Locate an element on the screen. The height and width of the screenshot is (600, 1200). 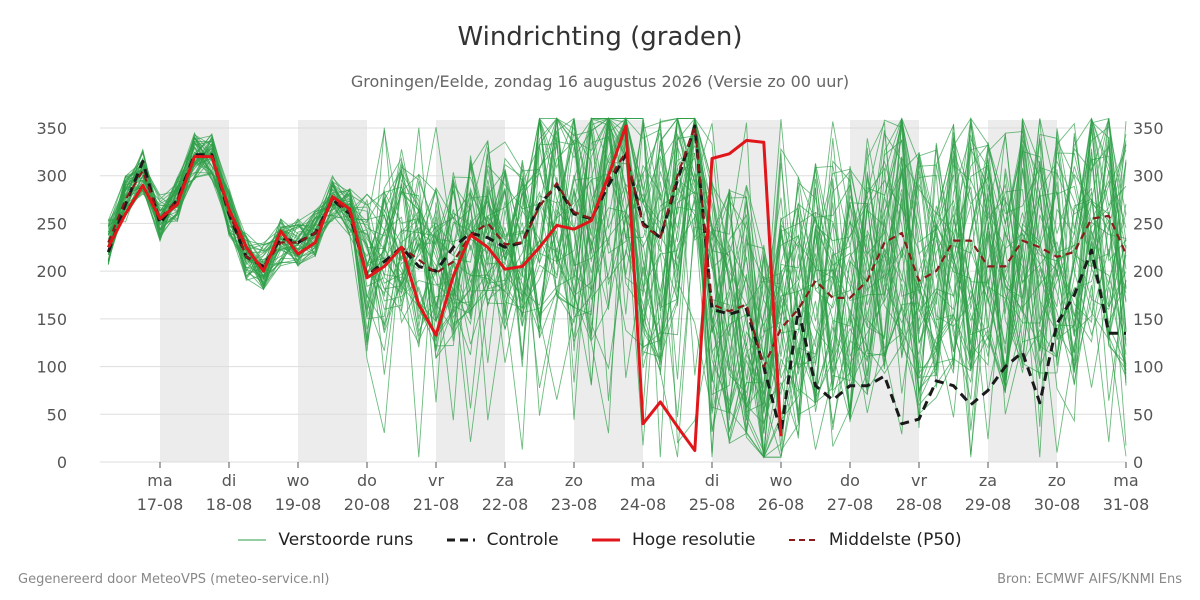
y-axis-right: 0 50 100 150 200 250 300 350 is located at coordinates (1148, 295).